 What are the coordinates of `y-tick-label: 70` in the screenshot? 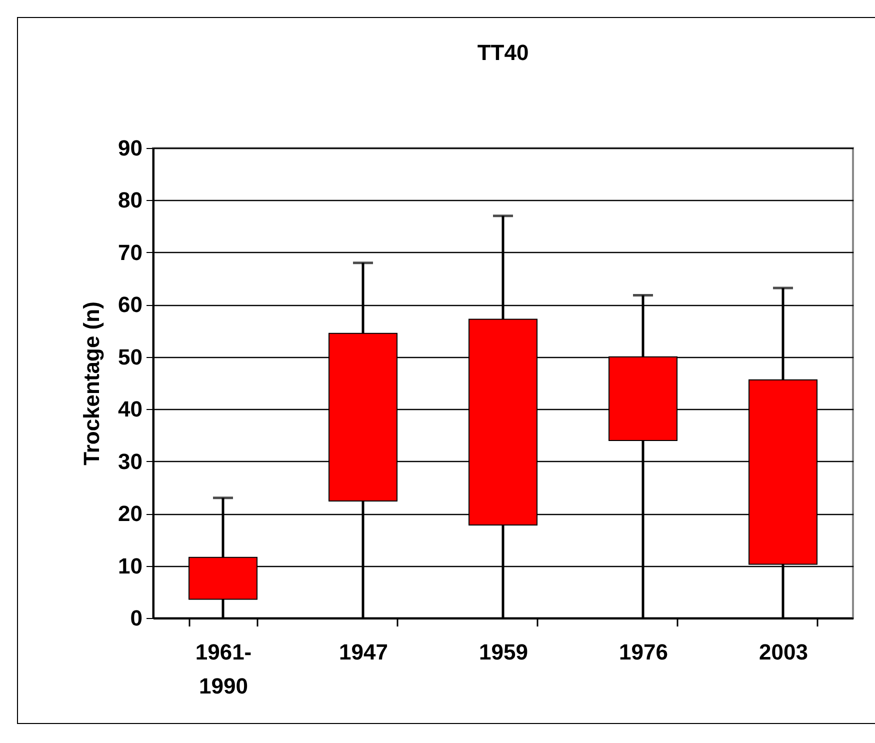 It's located at (130, 252).